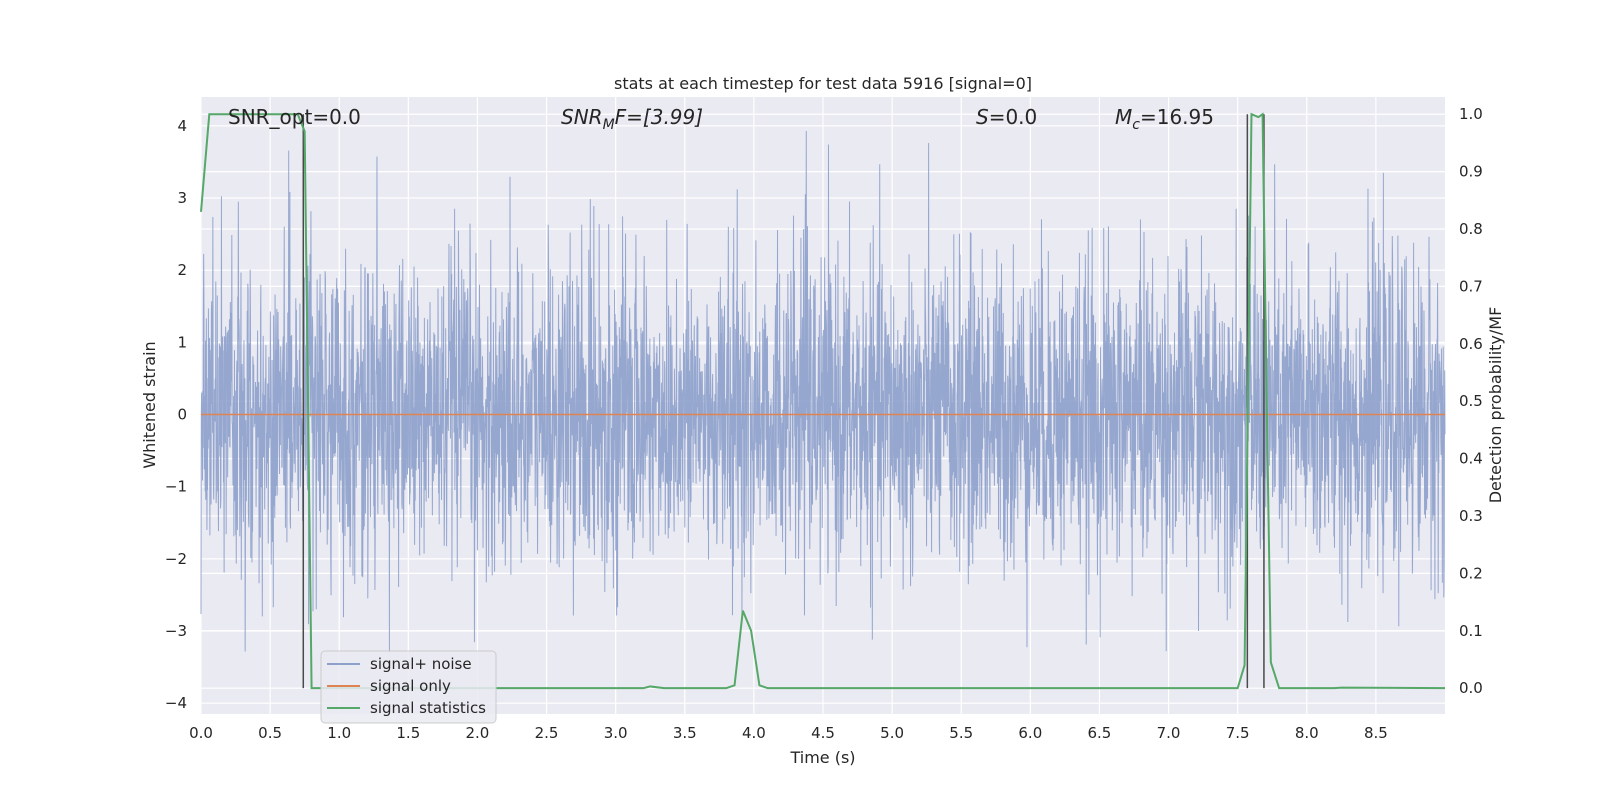  Describe the element at coordinates (1471, 573) in the screenshot. I see `y-tick-label-right: 0.2` at that location.